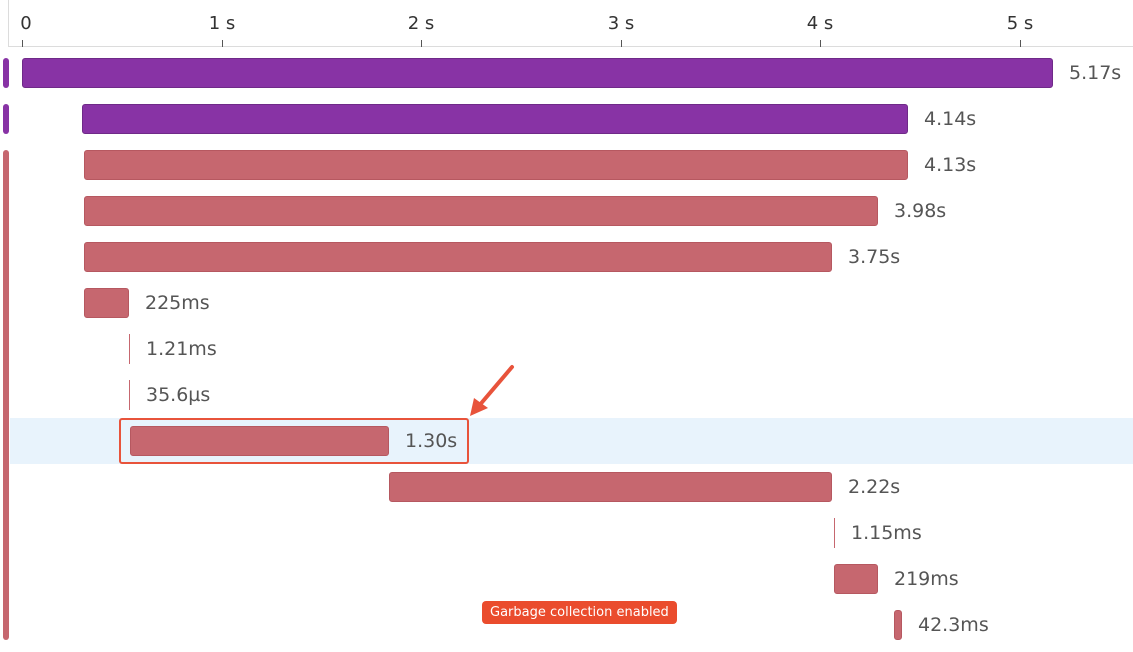  Describe the element at coordinates (421, 23) in the screenshot. I see `axis-tick-label: 2 s` at that location.